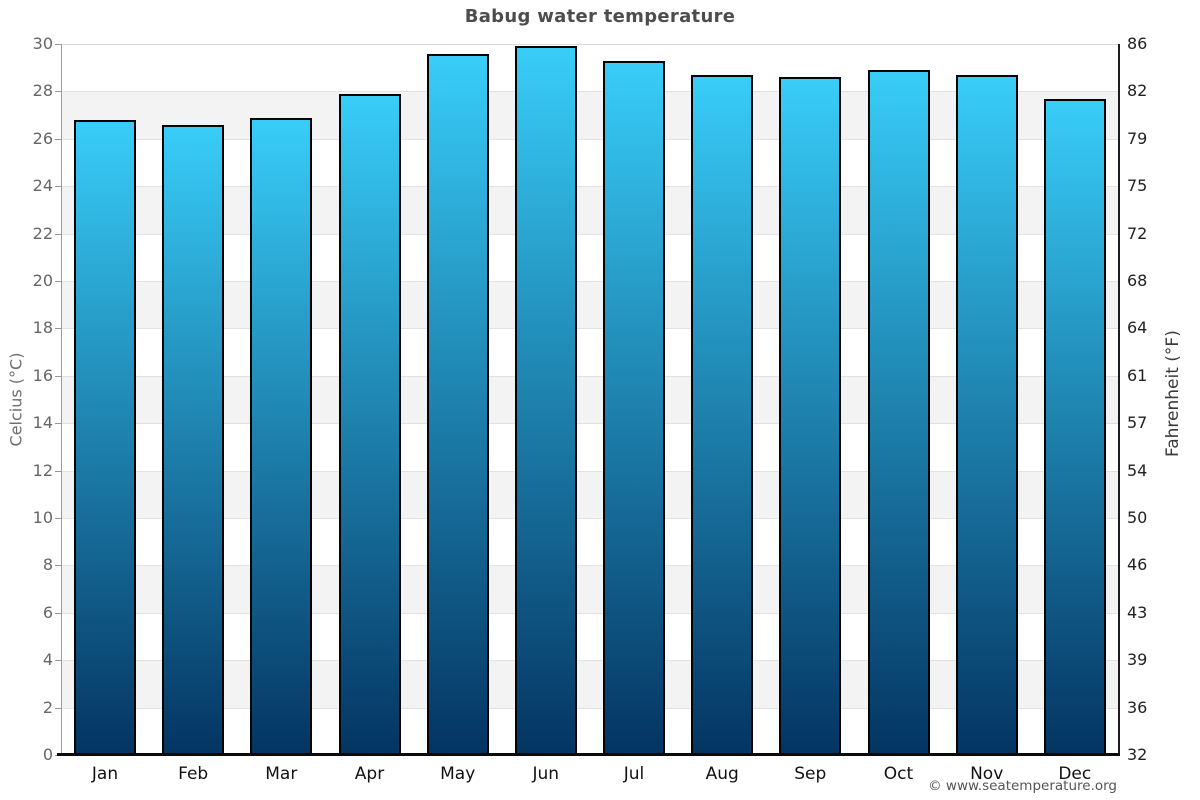 The width and height of the screenshot is (1200, 800). I want to click on y-tick-label-fahrenheit: 79, so click(1137, 138).